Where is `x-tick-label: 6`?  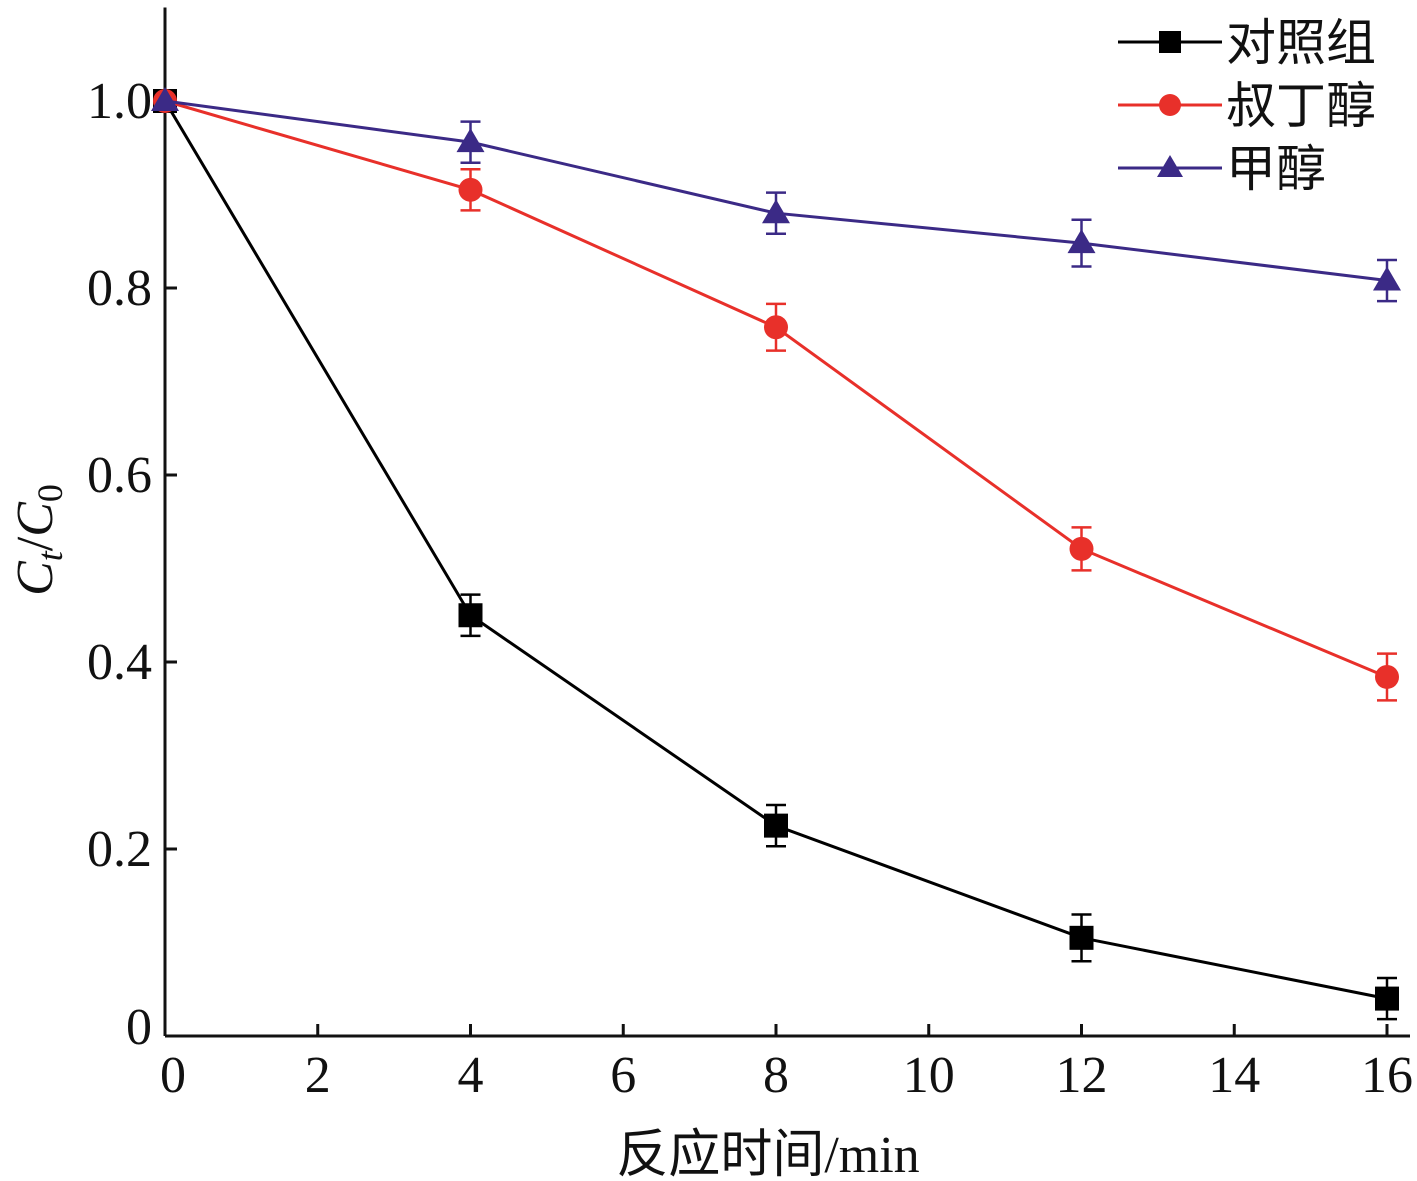
x-tick-label: 6 is located at coordinates (623, 1075).